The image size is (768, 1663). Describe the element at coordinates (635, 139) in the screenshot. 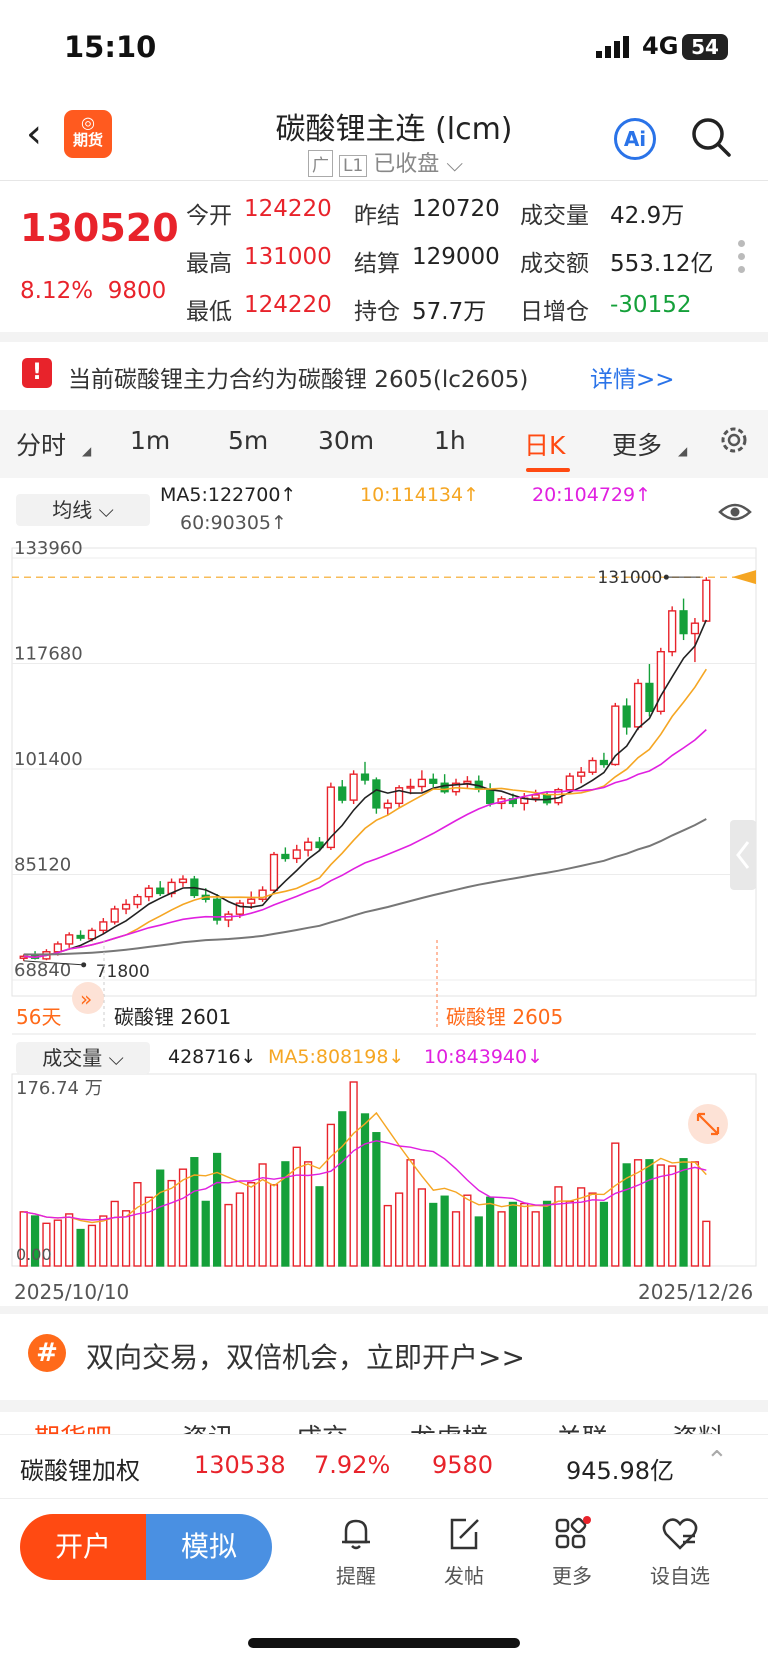

I see `ai-button: Ai` at that location.